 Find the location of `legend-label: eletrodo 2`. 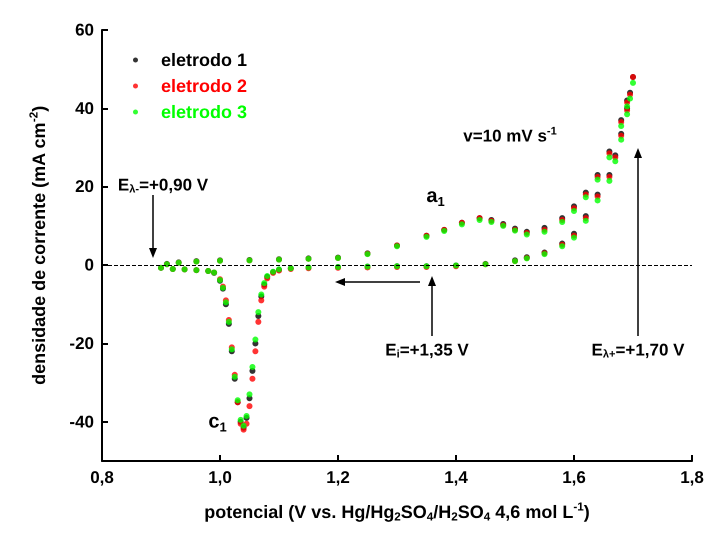

legend-label: eletrodo 2 is located at coordinates (204, 86).